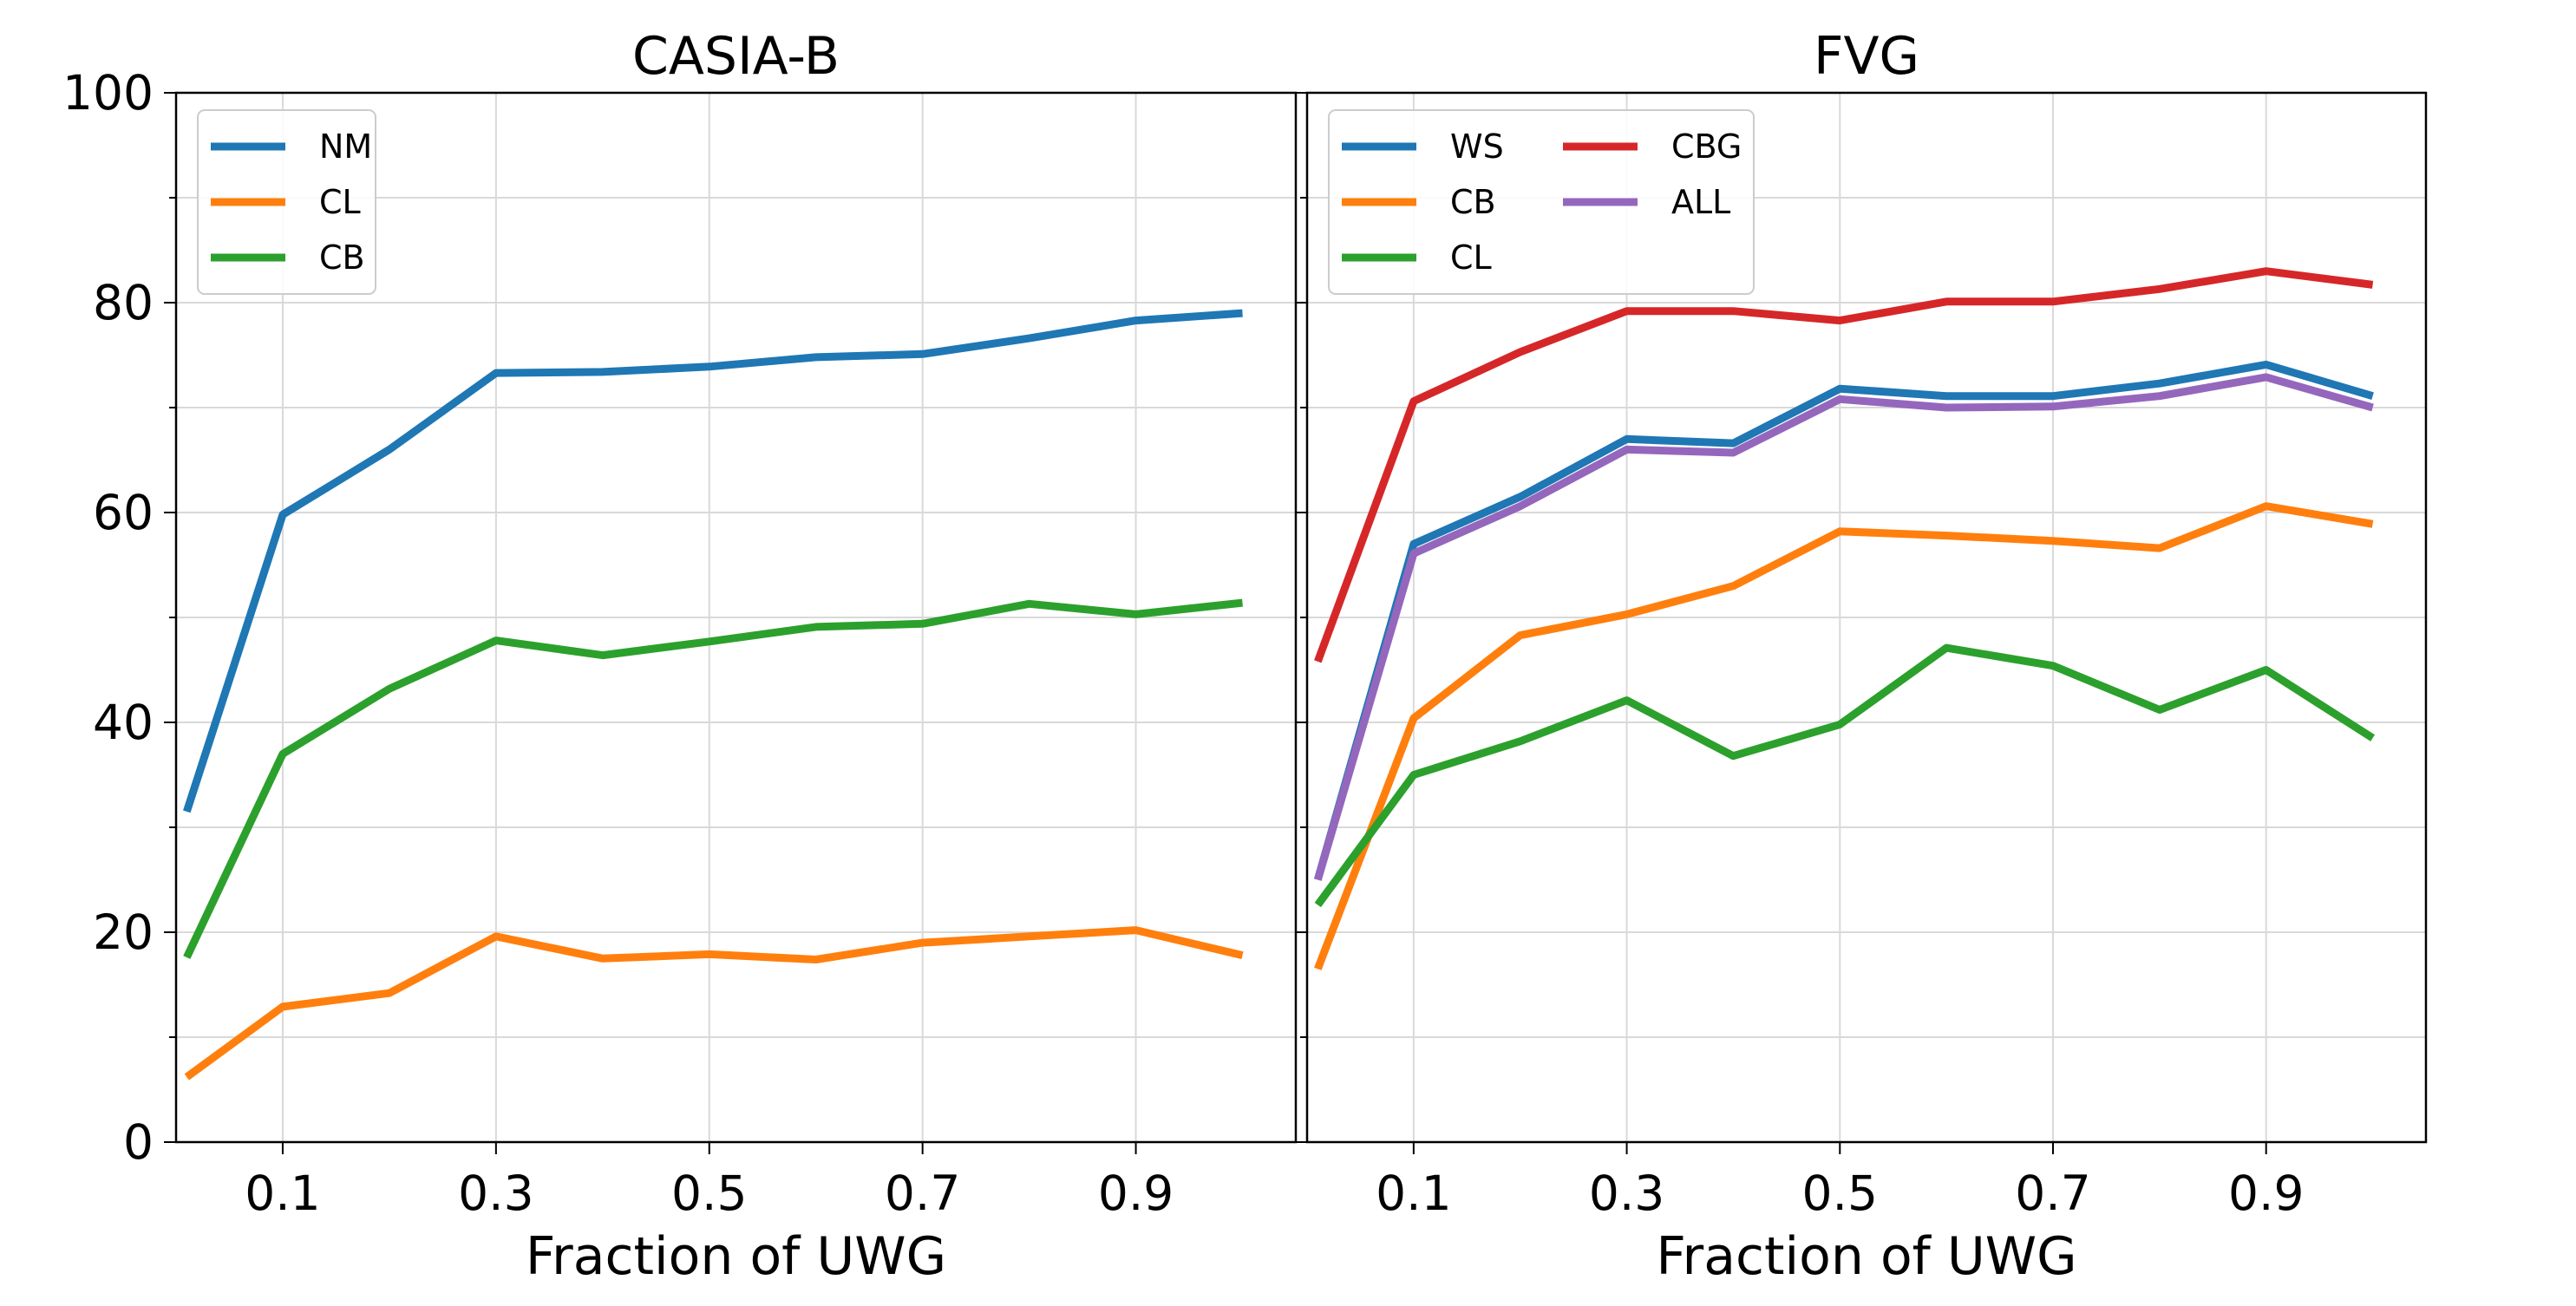  Describe the element at coordinates (345, 146) in the screenshot. I see `legend-label-nm: NM` at that location.